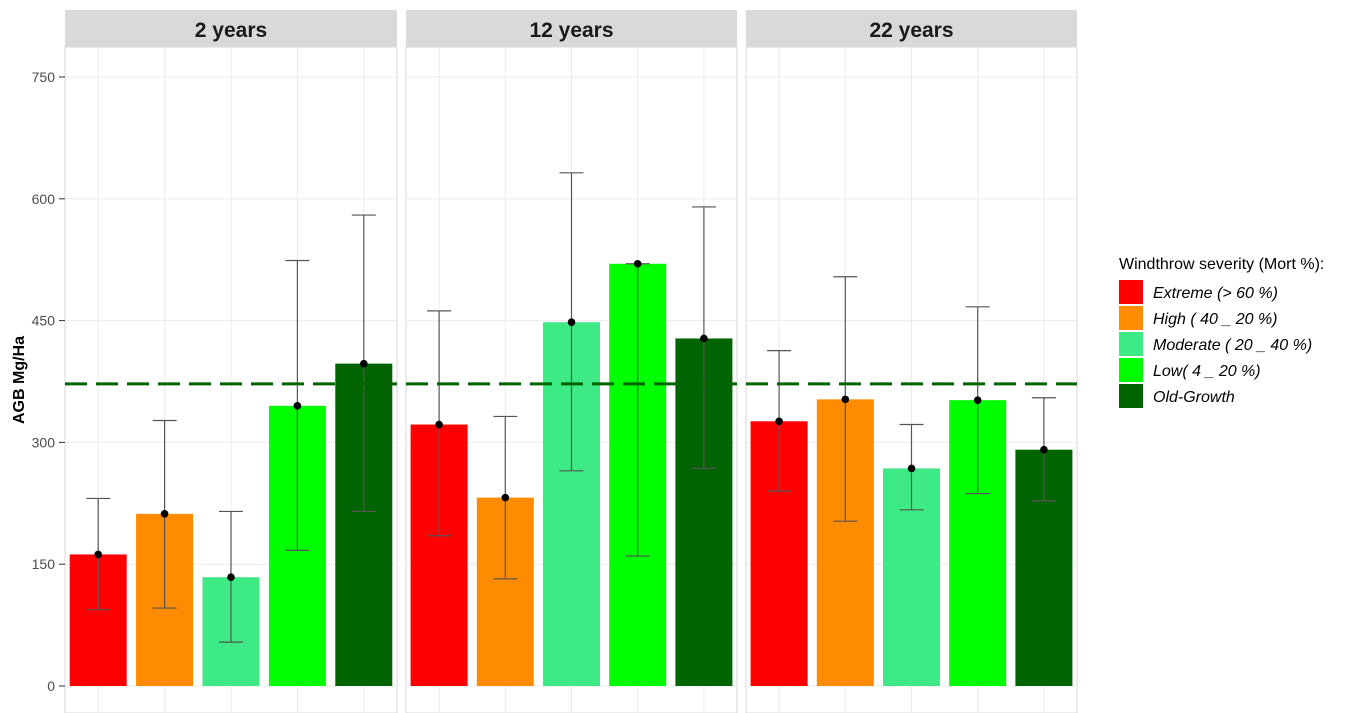  What do you see at coordinates (44, 442) in the screenshot?
I see `y-tick-label: 300` at bounding box center [44, 442].